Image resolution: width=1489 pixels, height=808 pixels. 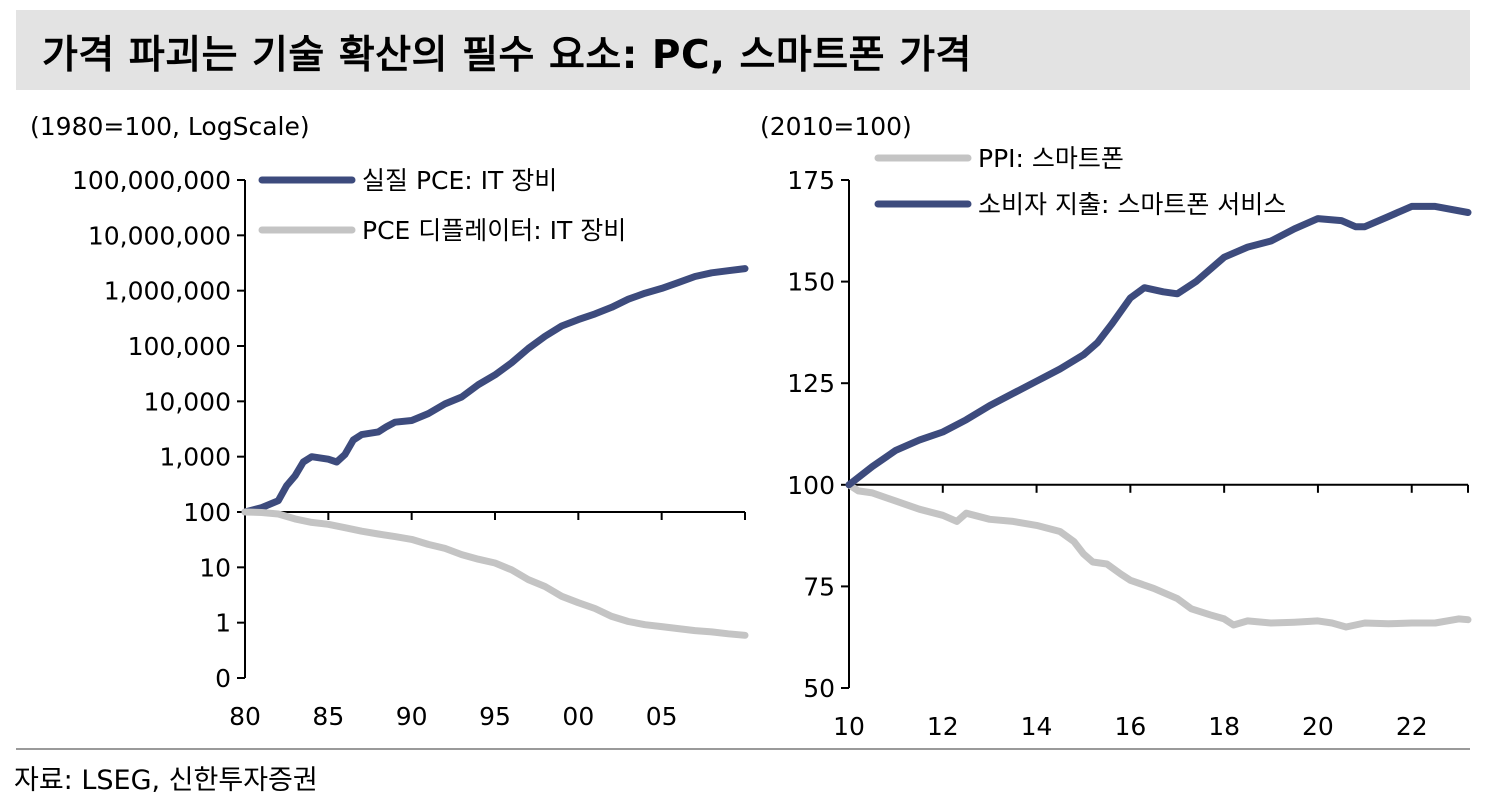 I want to click on x-tick-label: 95, so click(x=495, y=716).